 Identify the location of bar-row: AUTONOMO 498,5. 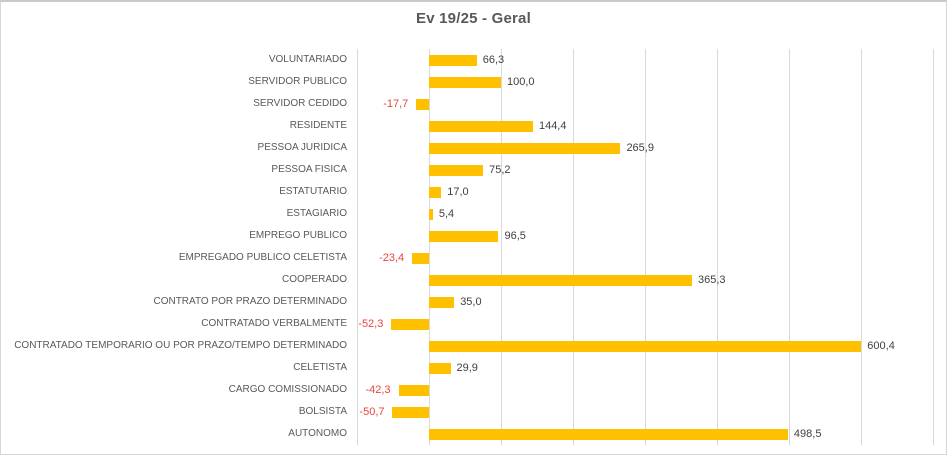
(473, 434).